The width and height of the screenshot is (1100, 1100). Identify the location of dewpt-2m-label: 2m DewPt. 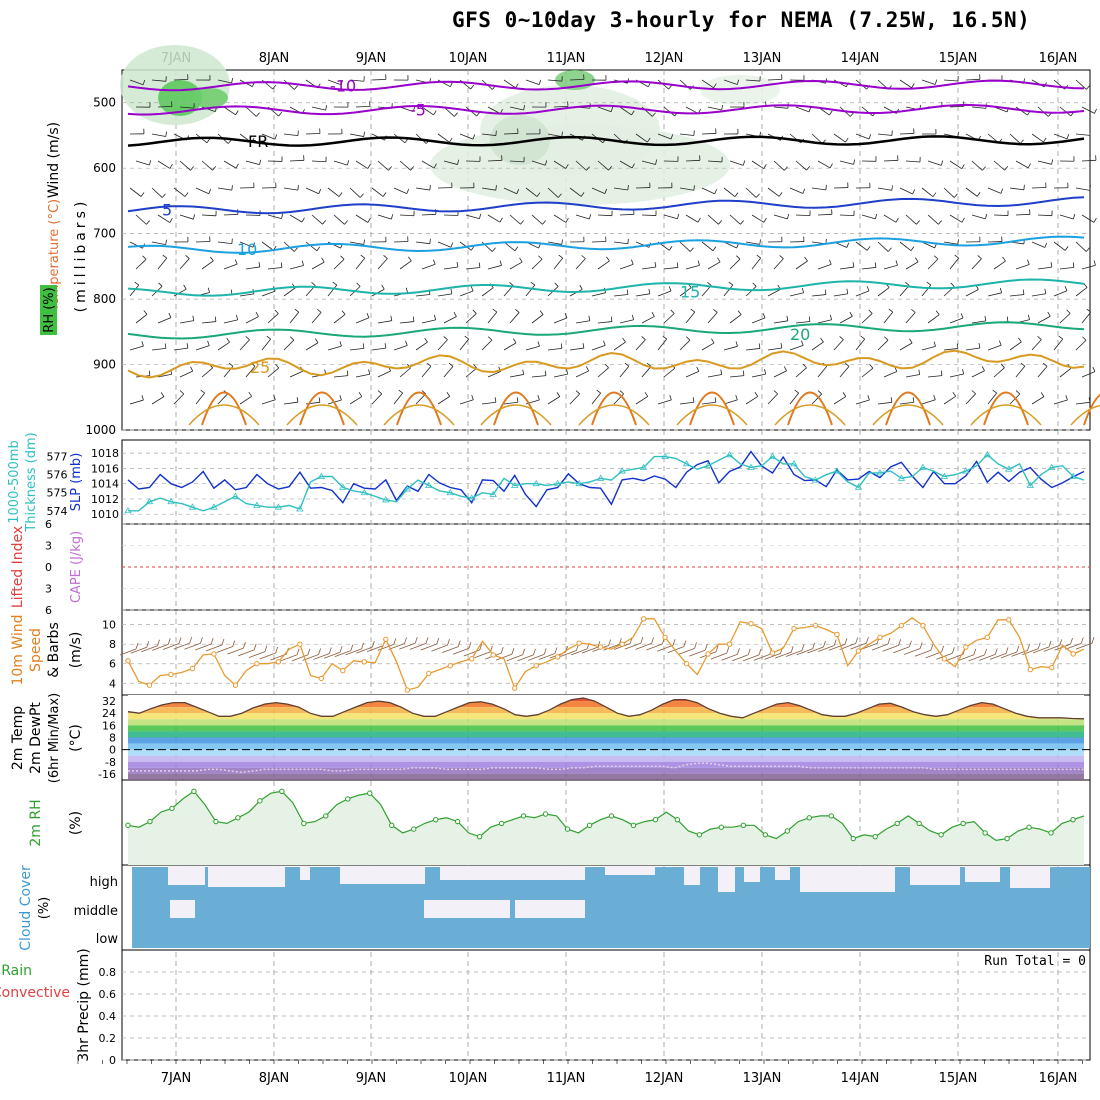
(36, 738).